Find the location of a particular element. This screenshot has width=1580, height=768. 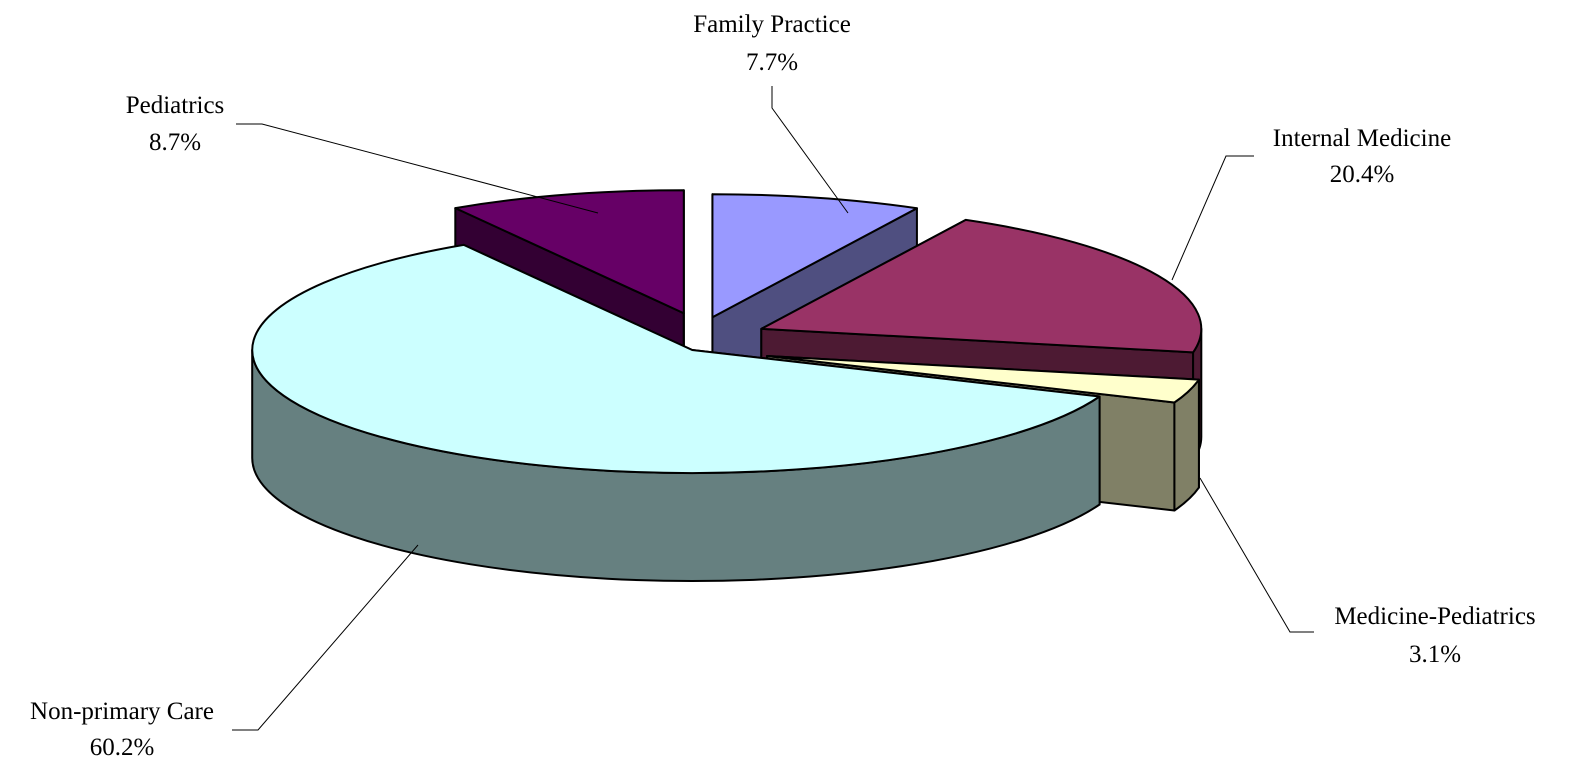

slice-top-family-practice is located at coordinates (814, 256).